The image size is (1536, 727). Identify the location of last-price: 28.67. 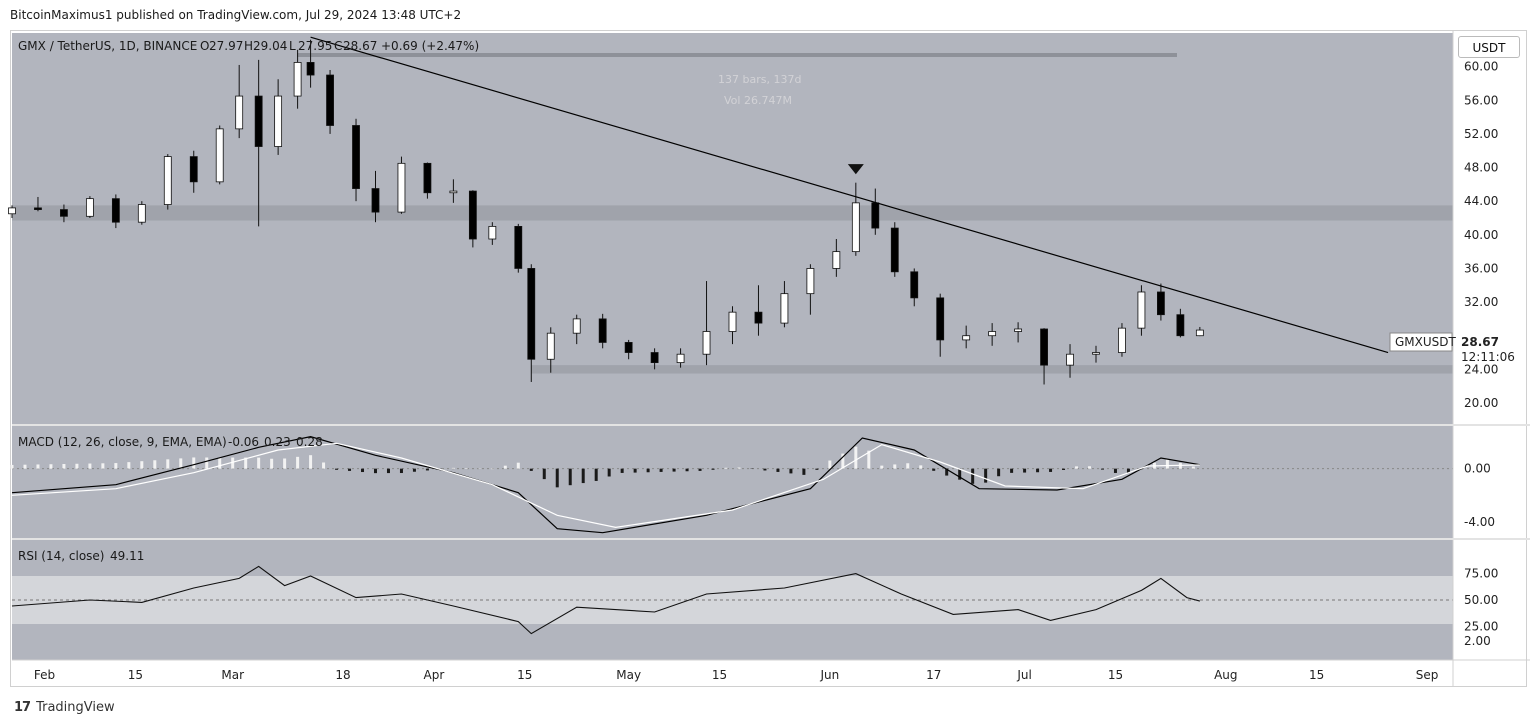
(1480, 342).